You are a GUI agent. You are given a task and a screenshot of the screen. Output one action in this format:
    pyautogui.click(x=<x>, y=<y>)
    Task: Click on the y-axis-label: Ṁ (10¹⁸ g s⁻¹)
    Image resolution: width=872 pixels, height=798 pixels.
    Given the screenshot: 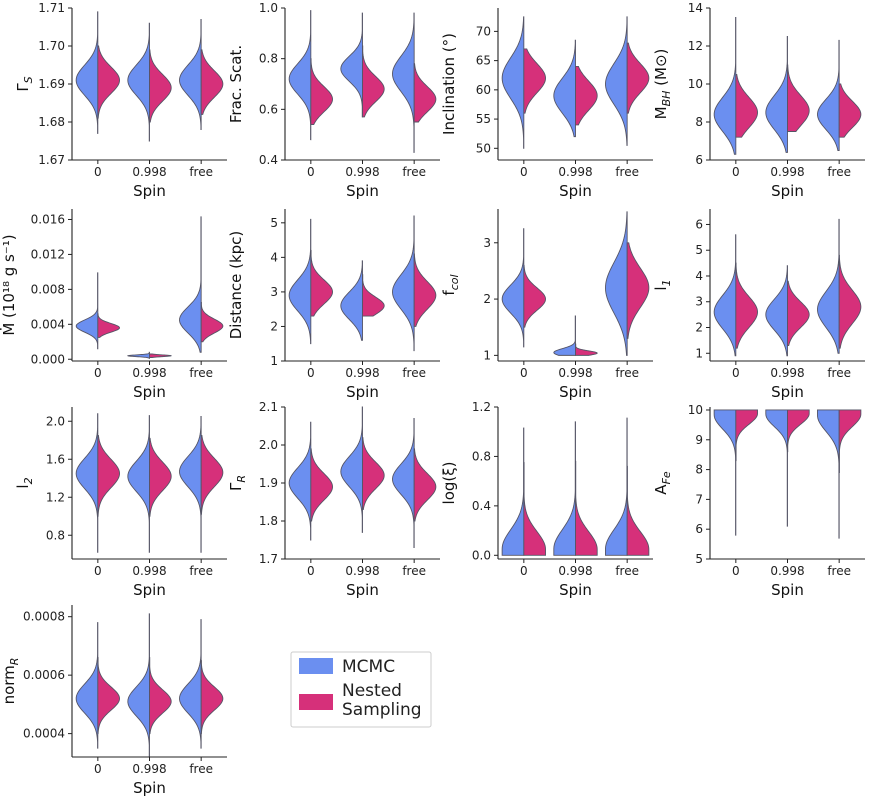 What is the action you would take?
    pyautogui.click(x=9, y=284)
    